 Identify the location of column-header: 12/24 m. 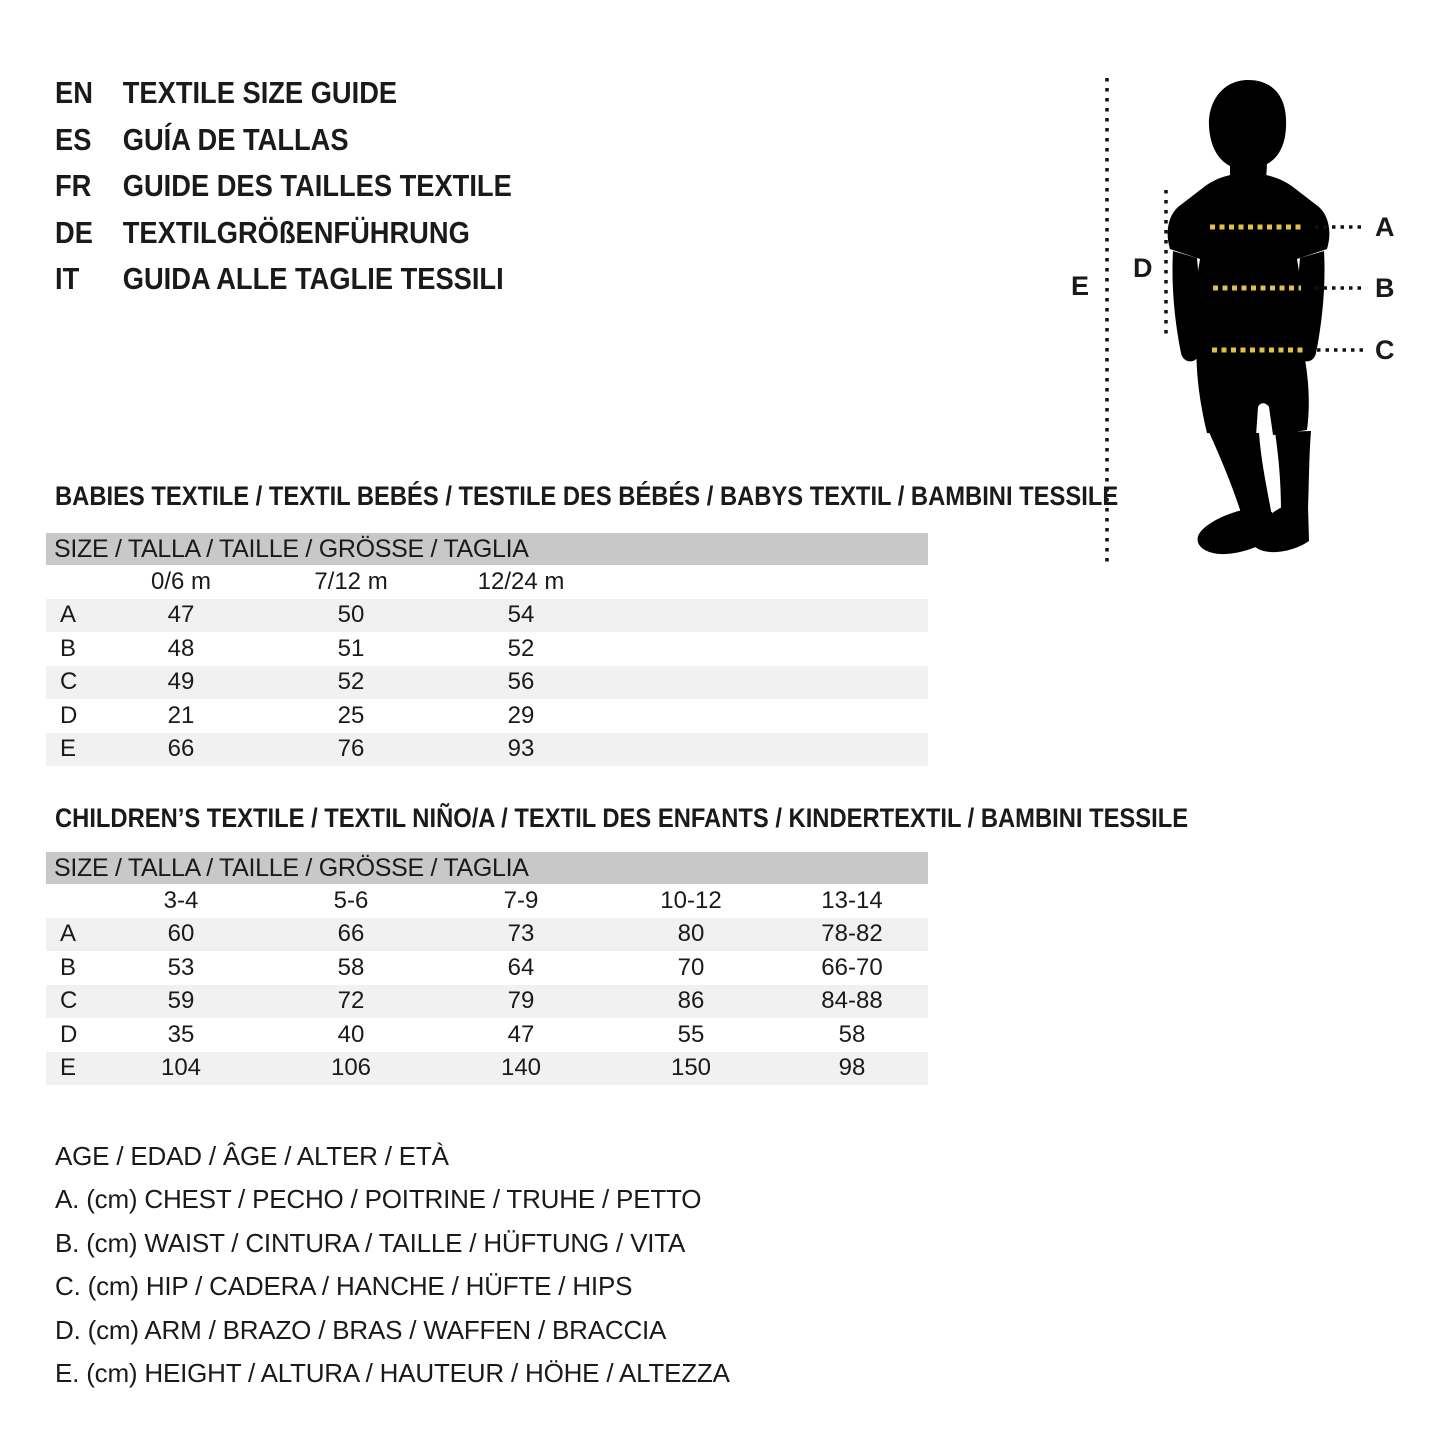
(521, 581).